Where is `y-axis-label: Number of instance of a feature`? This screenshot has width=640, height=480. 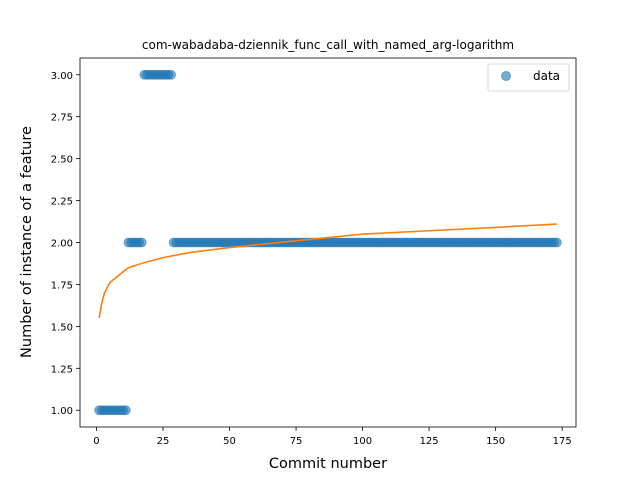
y-axis-label: Number of instance of a feature is located at coordinates (27, 242).